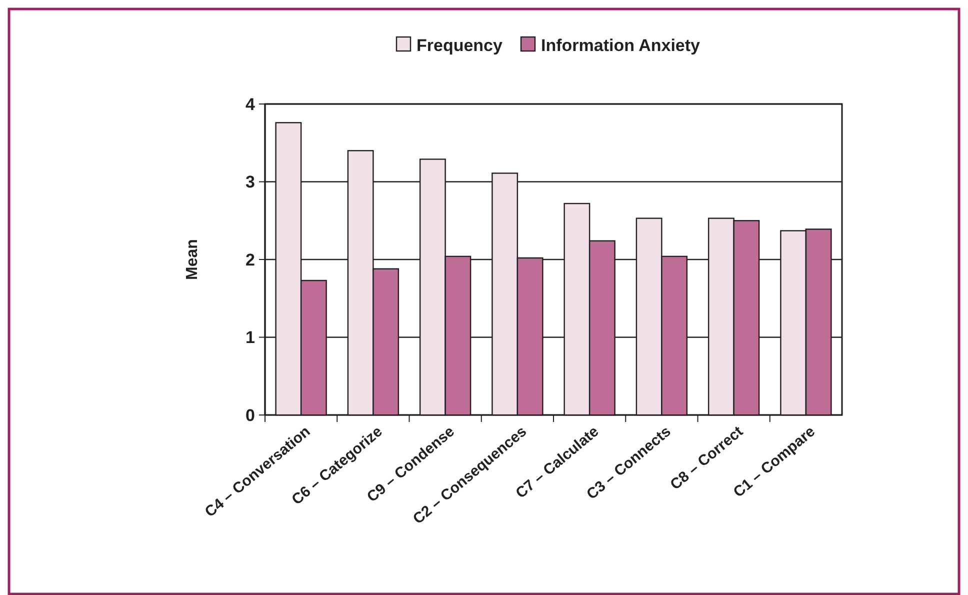 The image size is (968, 595). I want to click on y-tick-label: 3, so click(250, 182).